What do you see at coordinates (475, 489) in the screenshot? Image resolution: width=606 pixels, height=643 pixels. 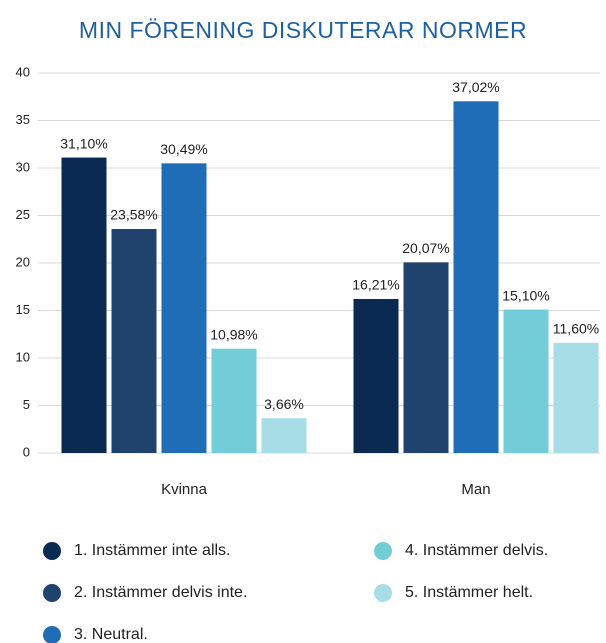 I see `x-tick-label: Man` at bounding box center [475, 489].